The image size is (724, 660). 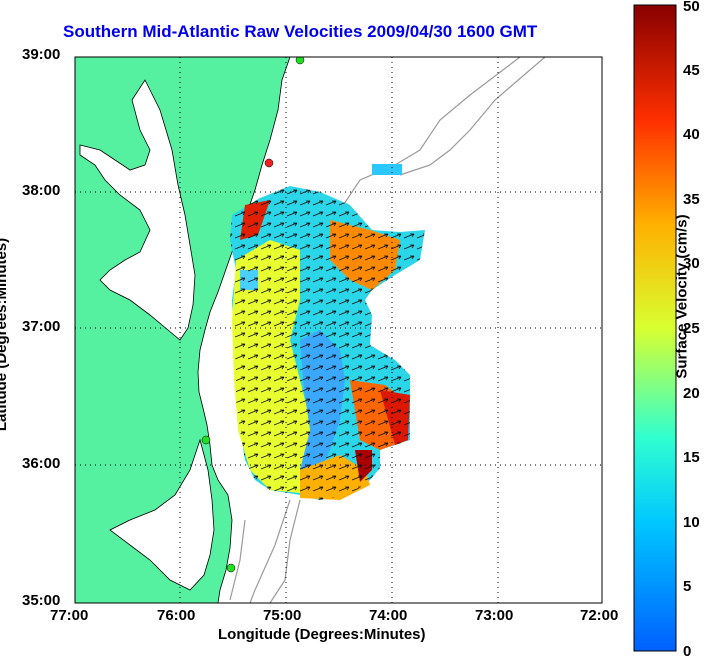 I want to click on y-tick-label: 37:00, so click(x=41, y=326).